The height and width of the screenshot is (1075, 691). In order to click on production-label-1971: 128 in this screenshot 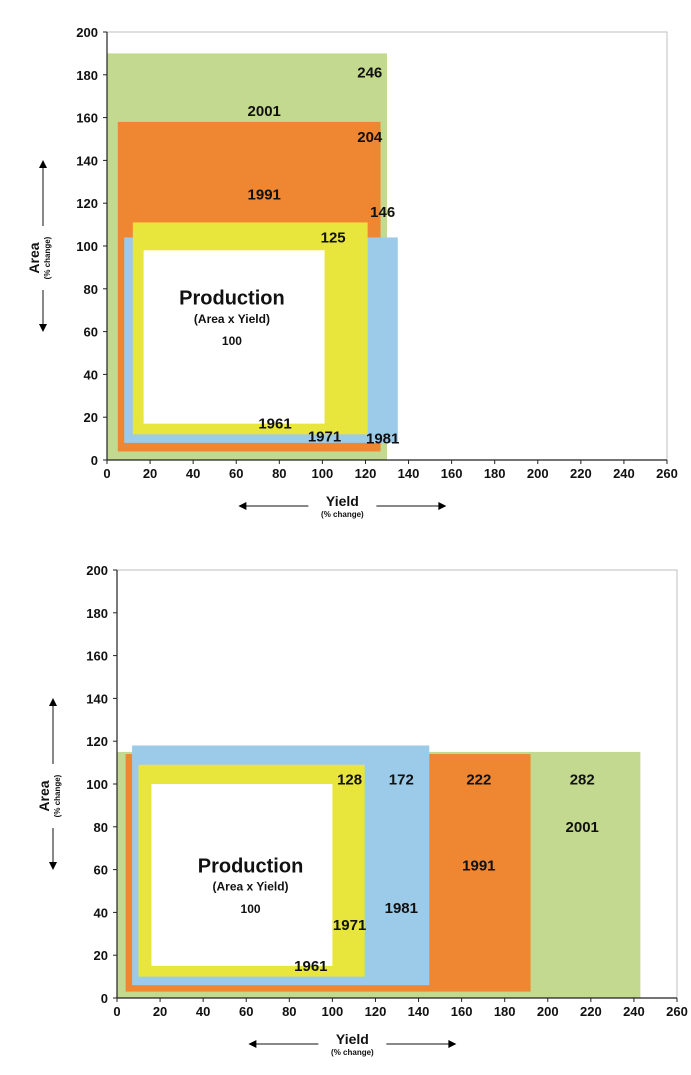, I will do `click(349, 780)`.